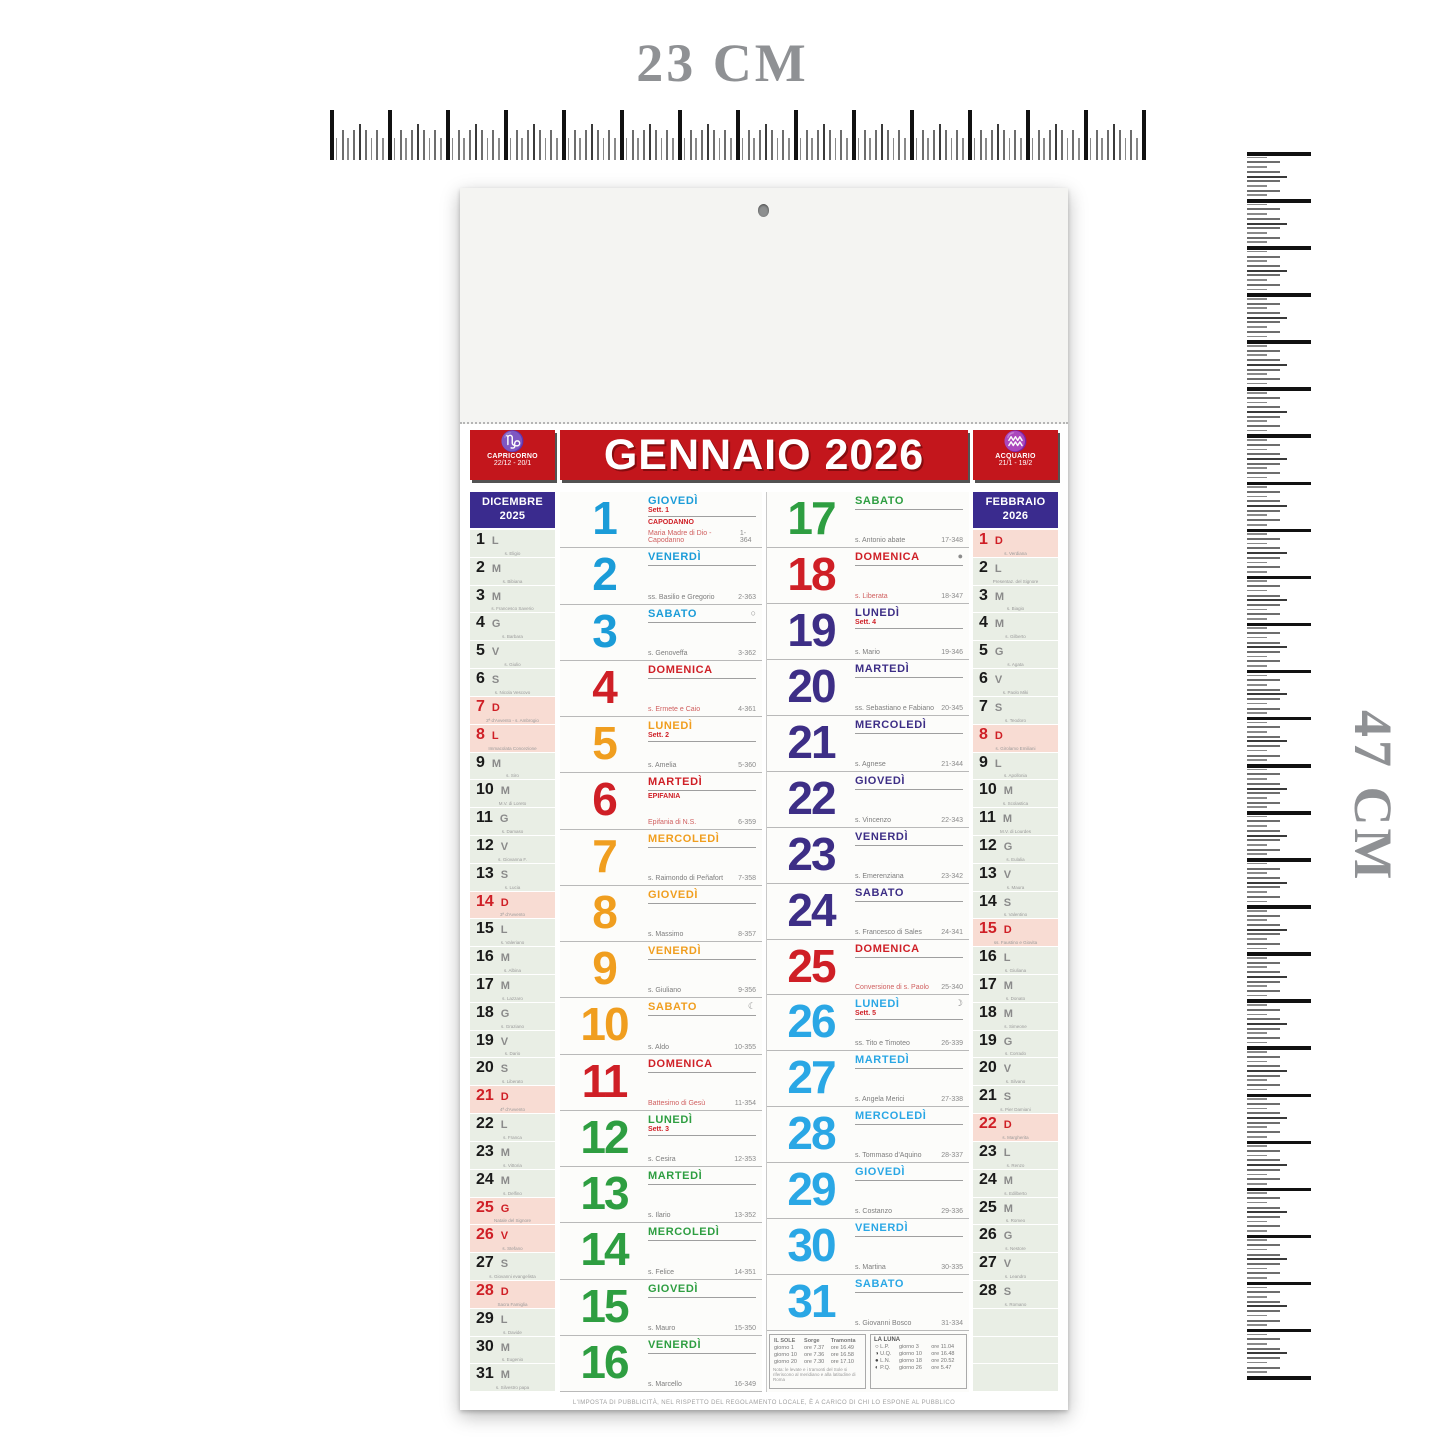  Describe the element at coordinates (512, 720) in the screenshot. I see `mini-day-saint: 2ª d'Avvento - s. Ambrogio` at that location.